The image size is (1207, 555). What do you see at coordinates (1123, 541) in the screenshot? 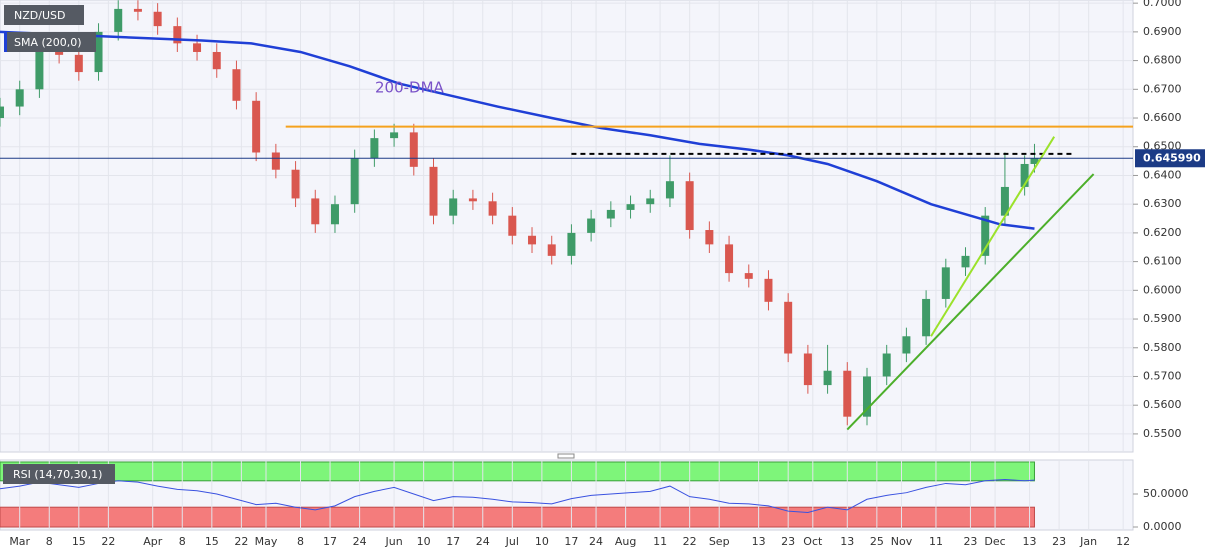
I see `x-tick-label: 12` at bounding box center [1123, 541].